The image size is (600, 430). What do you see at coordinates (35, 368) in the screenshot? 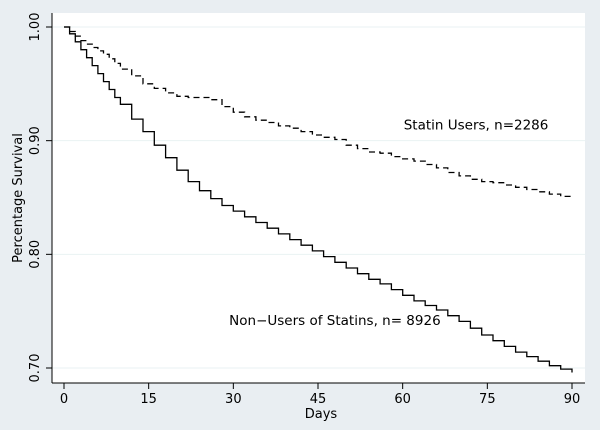
I see `y-tick-label: 0.70` at bounding box center [35, 368].